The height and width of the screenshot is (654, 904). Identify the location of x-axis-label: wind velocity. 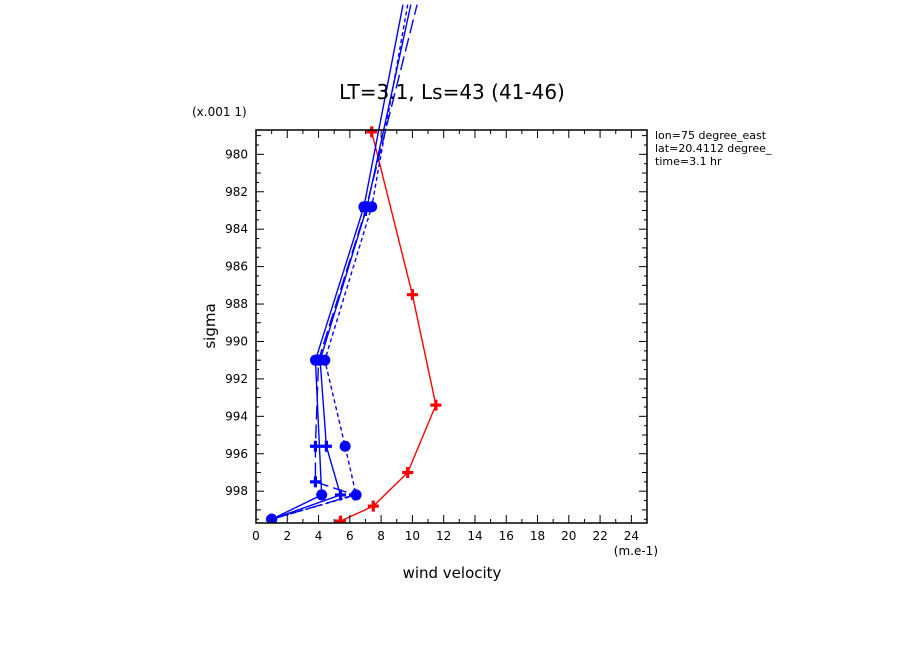
(452, 573).